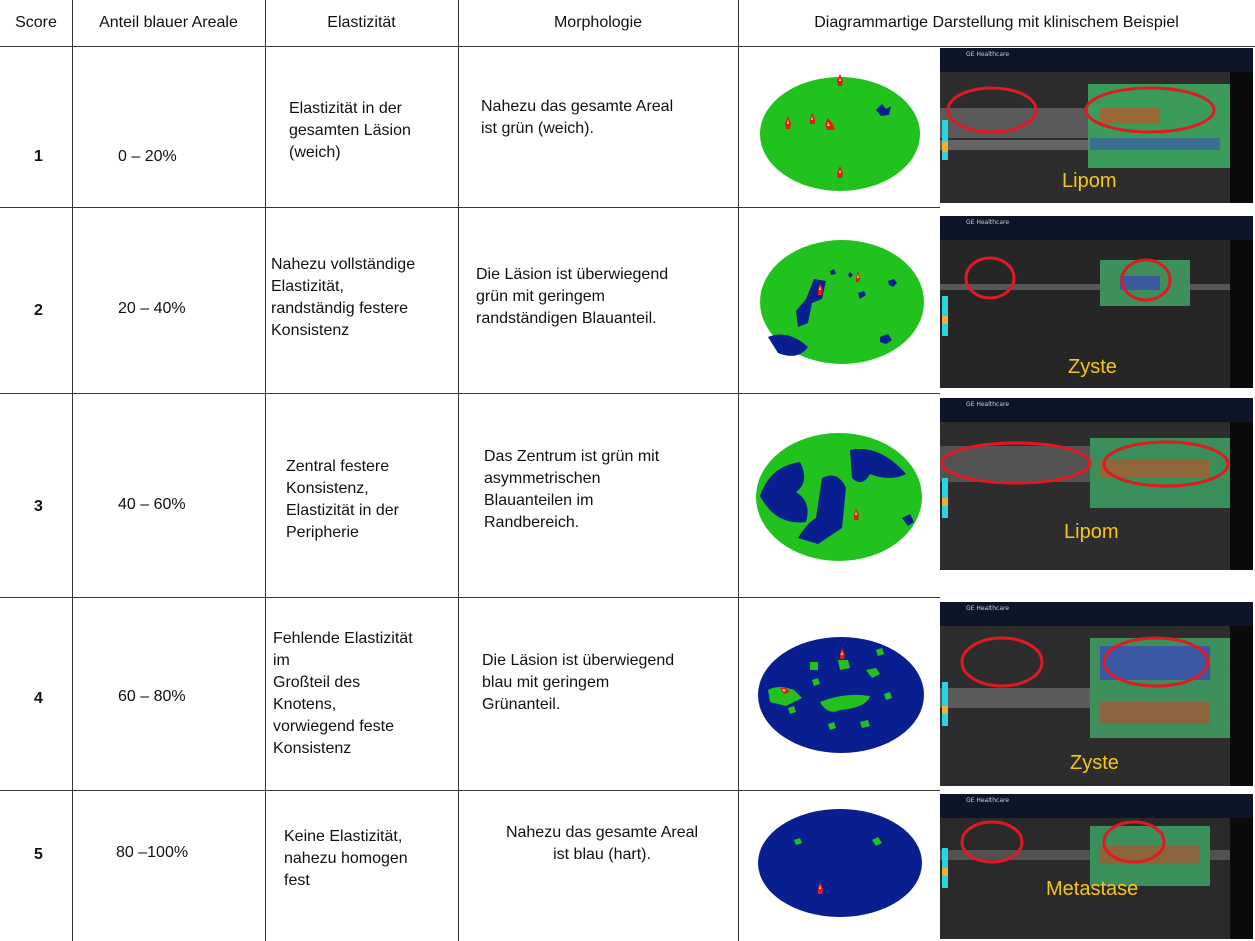  What do you see at coordinates (598, 22) in the screenshot?
I see `header-morphologie: Morphologie` at bounding box center [598, 22].